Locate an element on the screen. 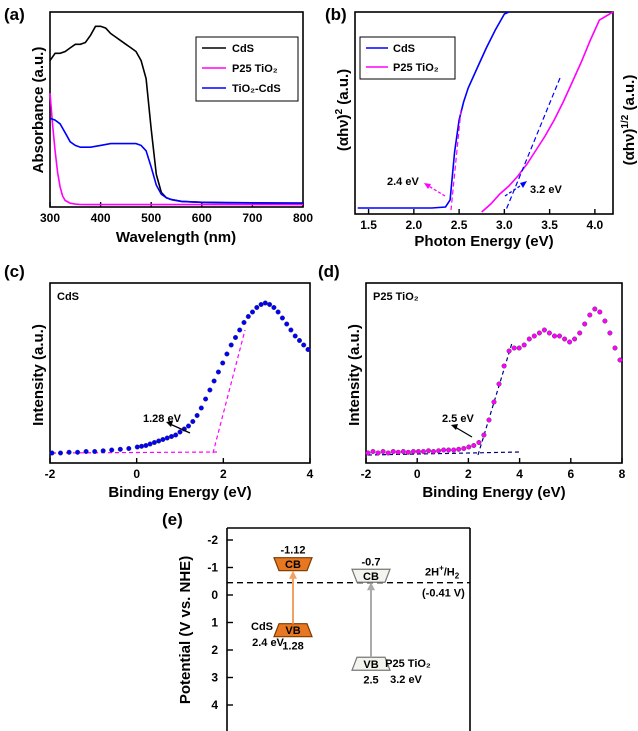 The image size is (638, 731). panel-b-legend-box is located at coordinates (407, 58).